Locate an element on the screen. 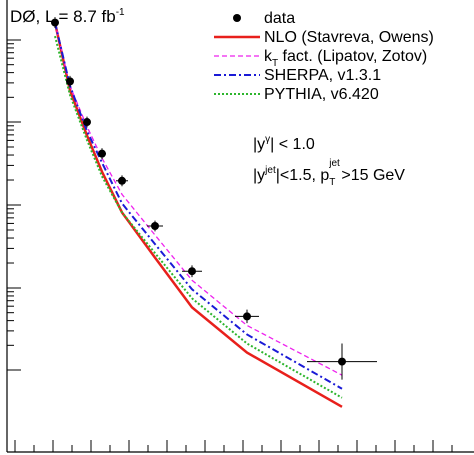 This screenshot has width=474, height=455. legend-entry-3: SHERPA, v1.3.1 is located at coordinates (343, 75).